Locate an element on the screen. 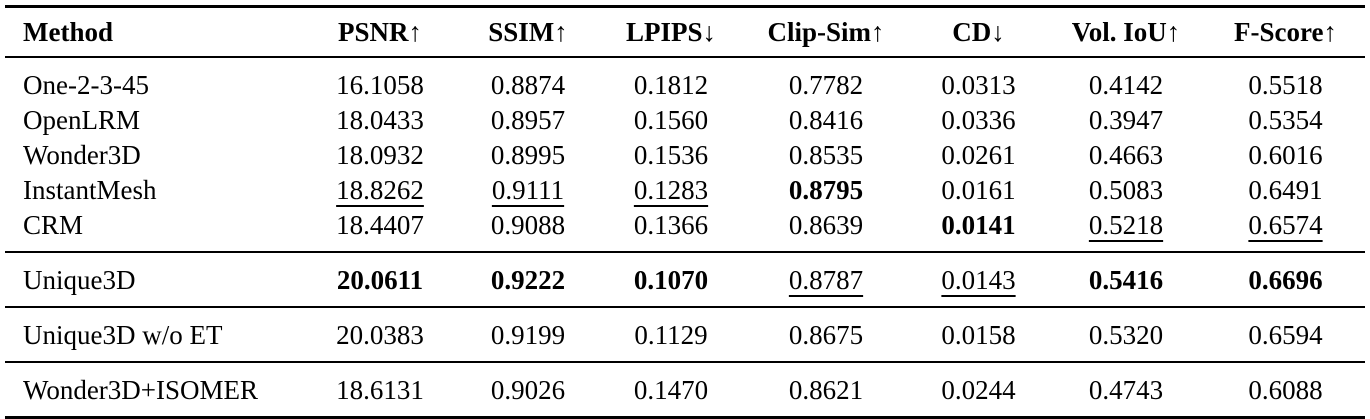 The height and width of the screenshot is (419, 1370). value: 0.0143 is located at coordinates (978, 280).